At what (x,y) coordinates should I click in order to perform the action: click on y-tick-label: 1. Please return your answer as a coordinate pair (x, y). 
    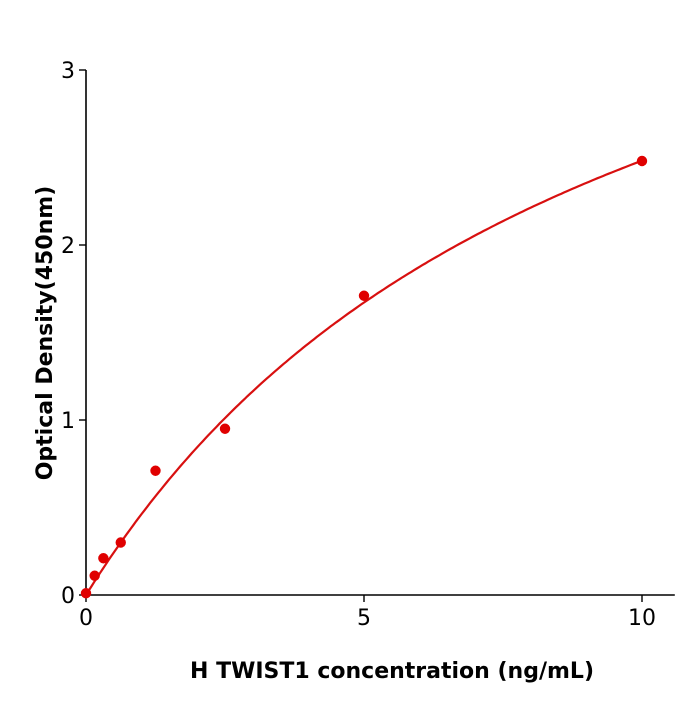
    Looking at the image, I should click on (68, 421).